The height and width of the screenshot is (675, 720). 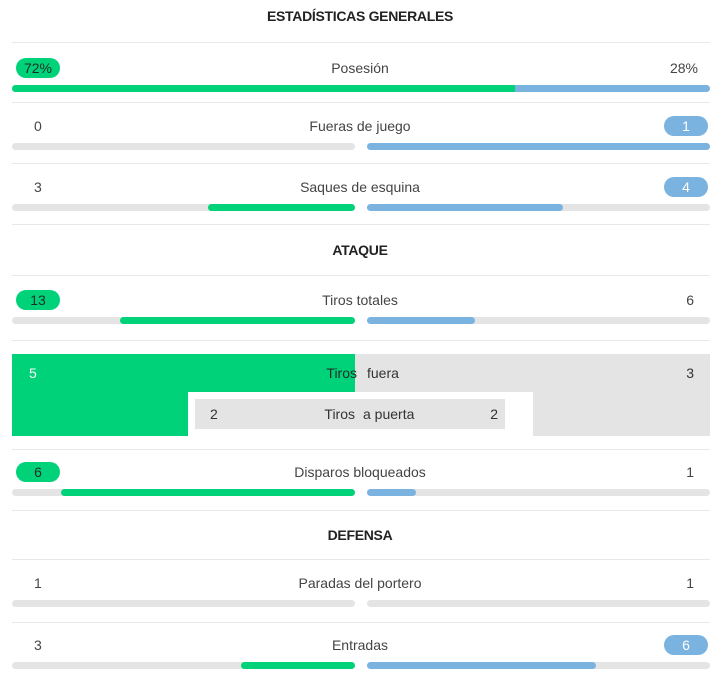 I want to click on possession-bar, so click(x=361, y=88).